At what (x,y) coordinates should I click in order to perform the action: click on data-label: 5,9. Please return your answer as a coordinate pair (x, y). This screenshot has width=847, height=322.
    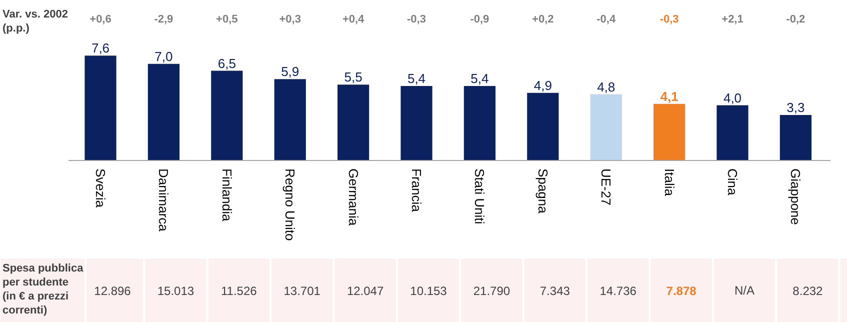
    Looking at the image, I should click on (290, 72).